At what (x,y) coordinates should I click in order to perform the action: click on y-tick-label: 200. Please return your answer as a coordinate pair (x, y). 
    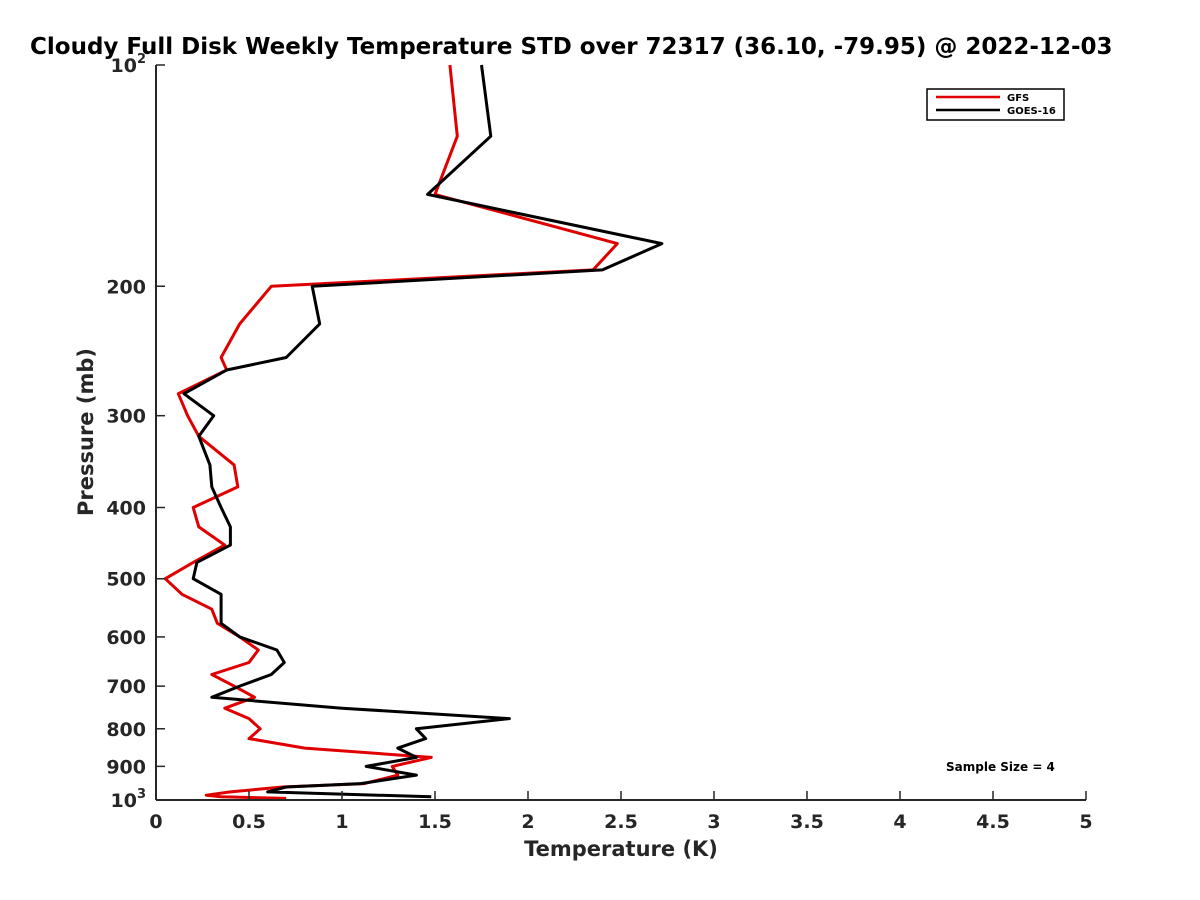
    Looking at the image, I should click on (126, 287).